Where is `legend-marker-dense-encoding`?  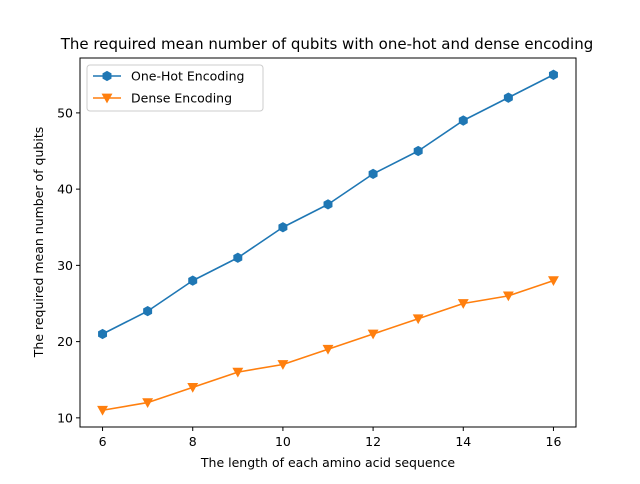 legend-marker-dense-encoding is located at coordinates (107, 98).